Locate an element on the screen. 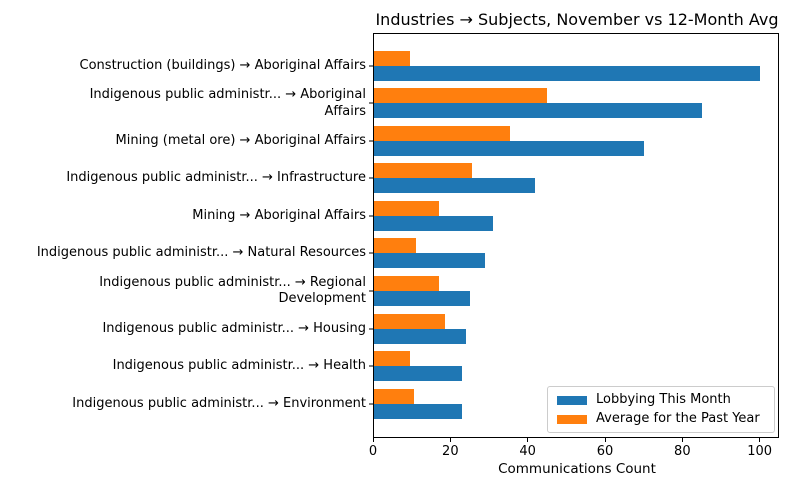 Image resolution: width=794 pixels, height=491 pixels. x-tick-label: 40 is located at coordinates (527, 451).